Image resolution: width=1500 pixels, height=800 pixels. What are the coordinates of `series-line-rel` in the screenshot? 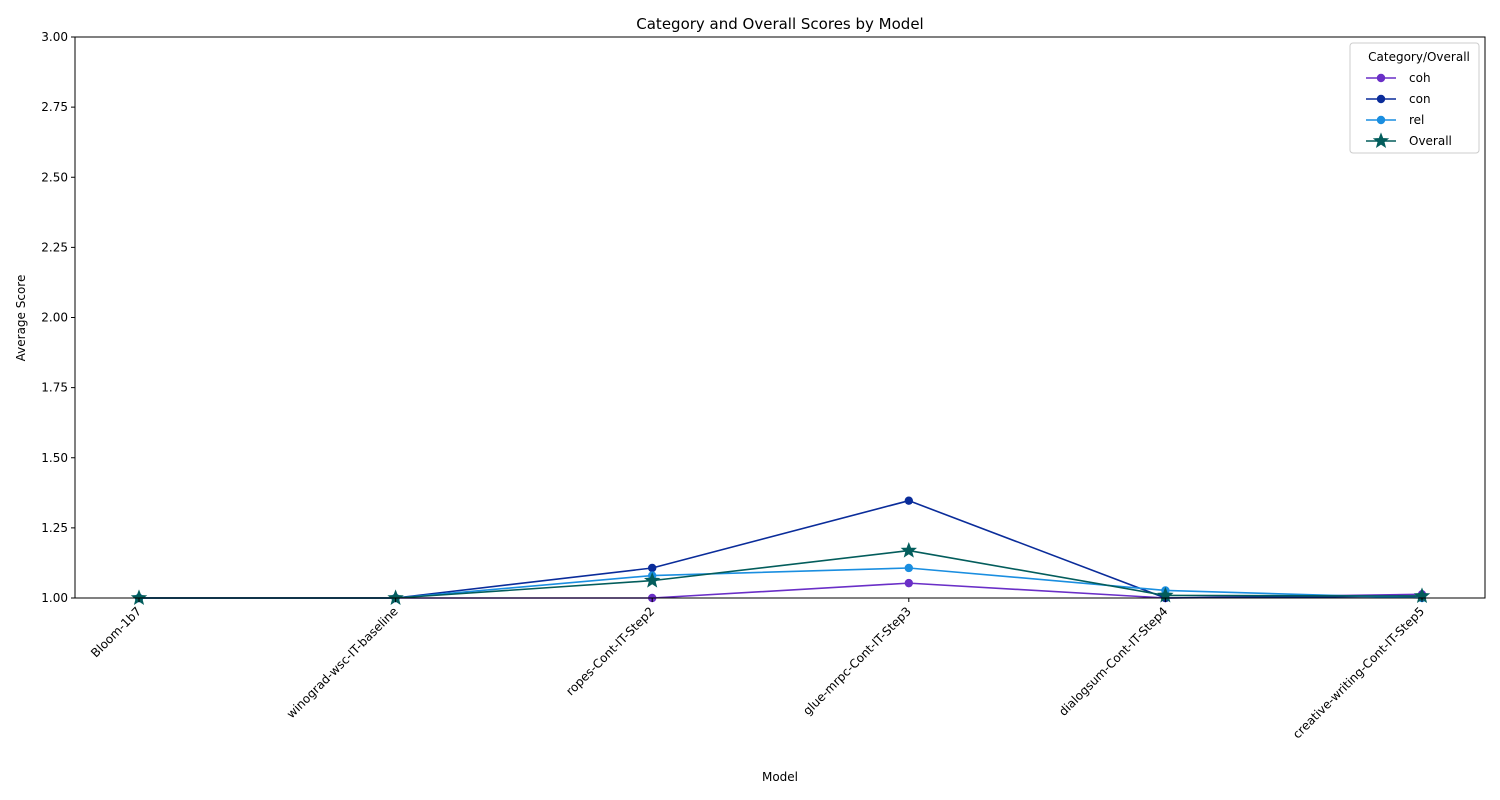 It's located at (781, 583).